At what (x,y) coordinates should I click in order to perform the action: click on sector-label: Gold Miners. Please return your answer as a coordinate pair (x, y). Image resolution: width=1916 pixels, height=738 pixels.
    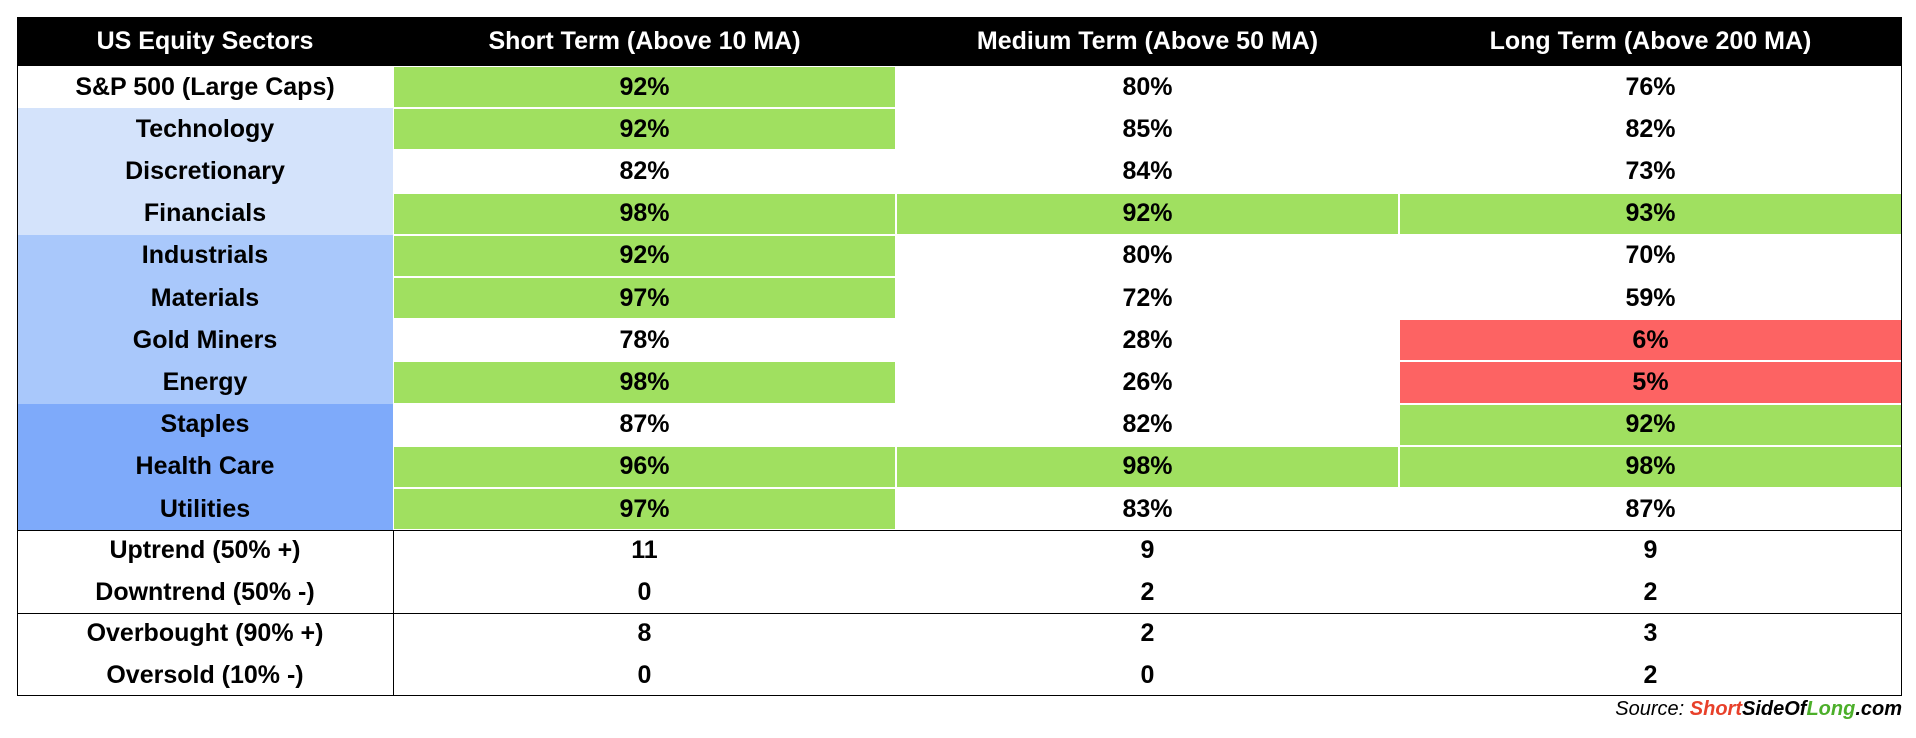
    Looking at the image, I should click on (205, 340).